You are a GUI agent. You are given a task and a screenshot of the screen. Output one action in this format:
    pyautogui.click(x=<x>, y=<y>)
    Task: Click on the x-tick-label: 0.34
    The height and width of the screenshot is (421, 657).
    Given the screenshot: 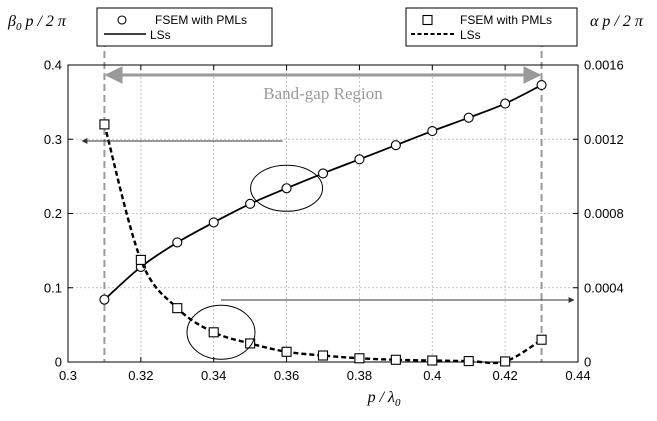 What is the action you would take?
    pyautogui.click(x=213, y=375)
    